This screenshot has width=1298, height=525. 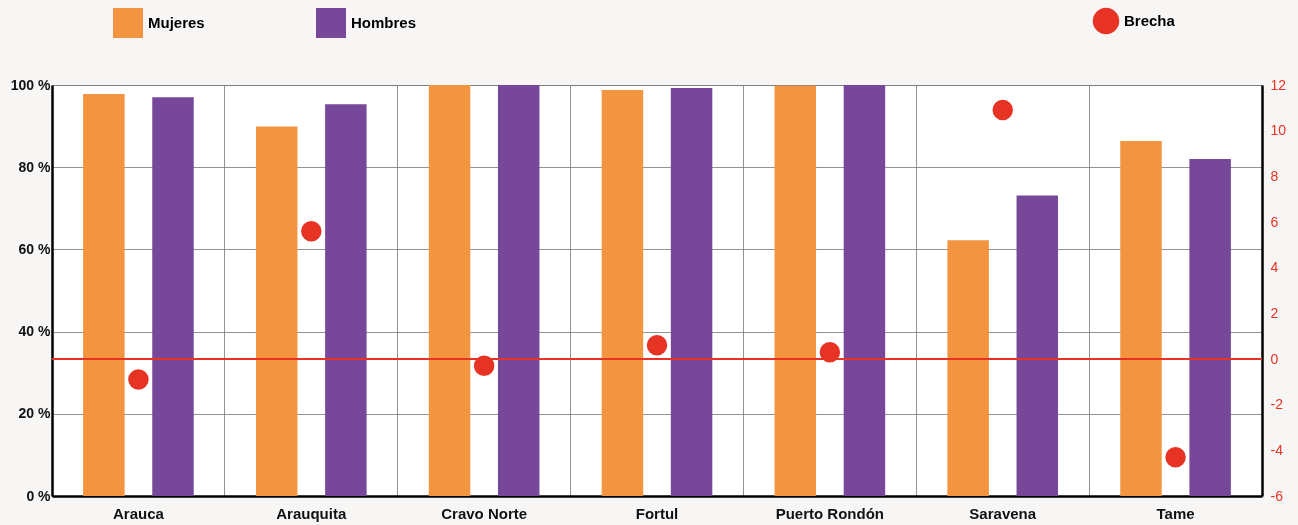 I want to click on y2-tick-label: 8, so click(x=1274, y=175).